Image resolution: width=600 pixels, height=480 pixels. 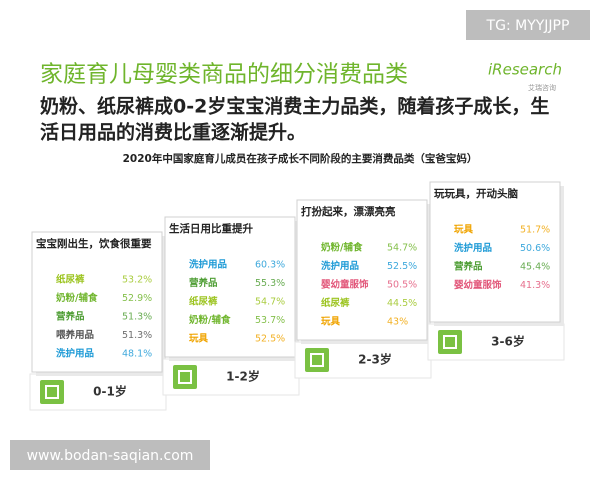 I want to click on item-value: 44.5%, so click(x=402, y=303).